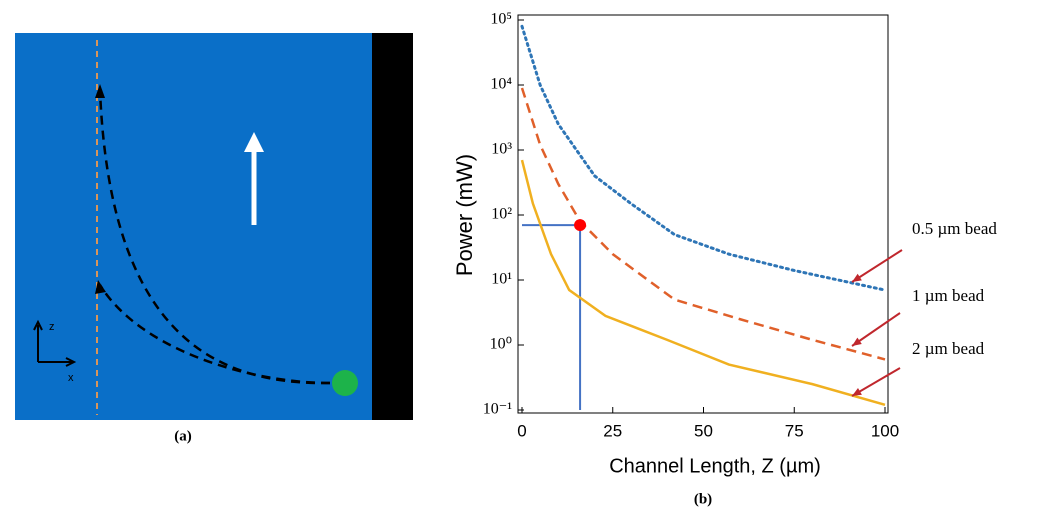  Describe the element at coordinates (954, 228) in the screenshot. I see `series-label: 0.5 µm bead` at that location.